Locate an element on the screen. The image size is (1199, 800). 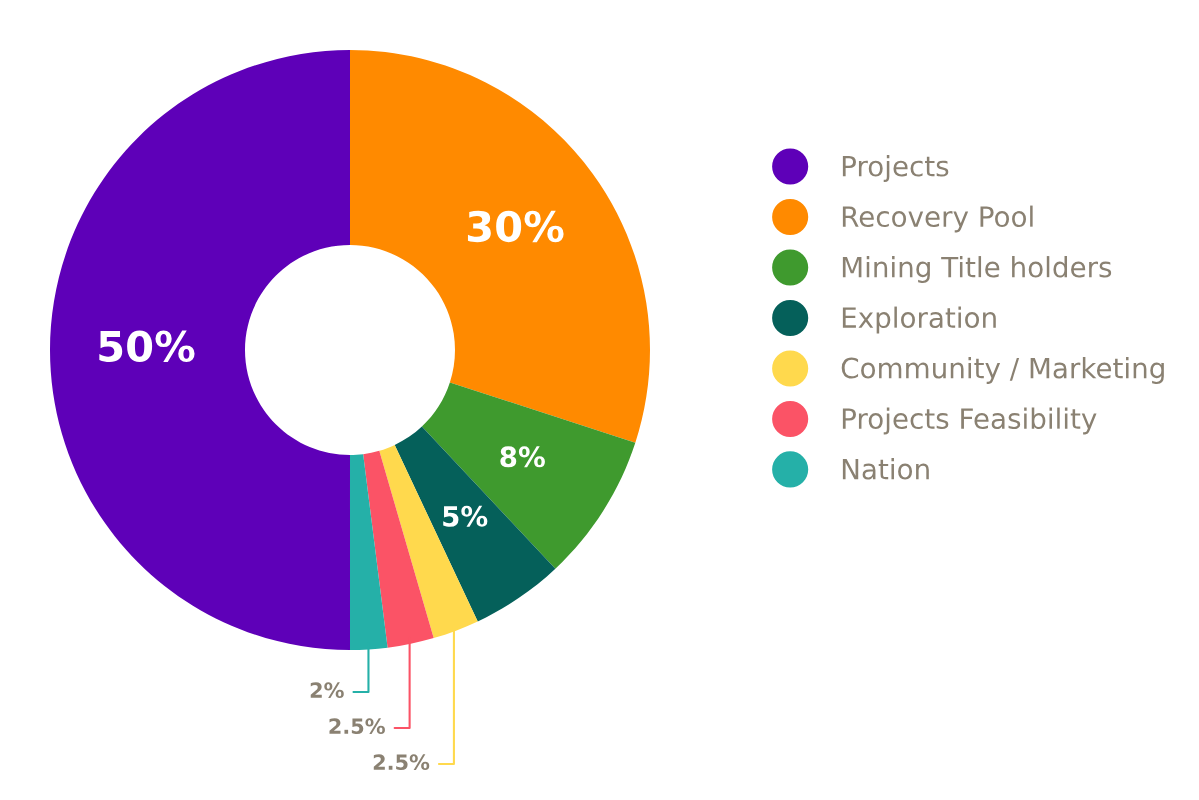
data-label: 5% is located at coordinates (465, 516).